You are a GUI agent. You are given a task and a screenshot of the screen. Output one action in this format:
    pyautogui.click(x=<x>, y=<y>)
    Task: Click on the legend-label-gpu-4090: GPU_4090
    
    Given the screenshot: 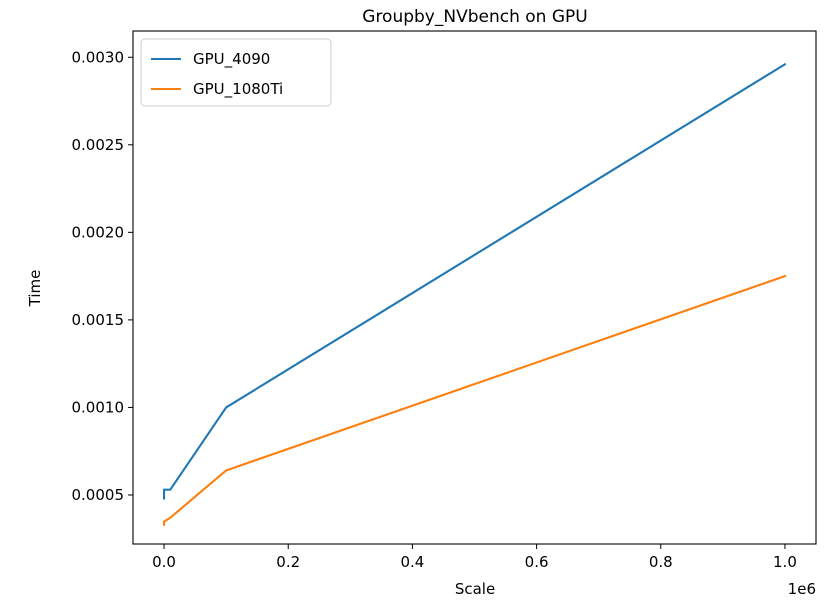 What is the action you would take?
    pyautogui.click(x=231, y=59)
    